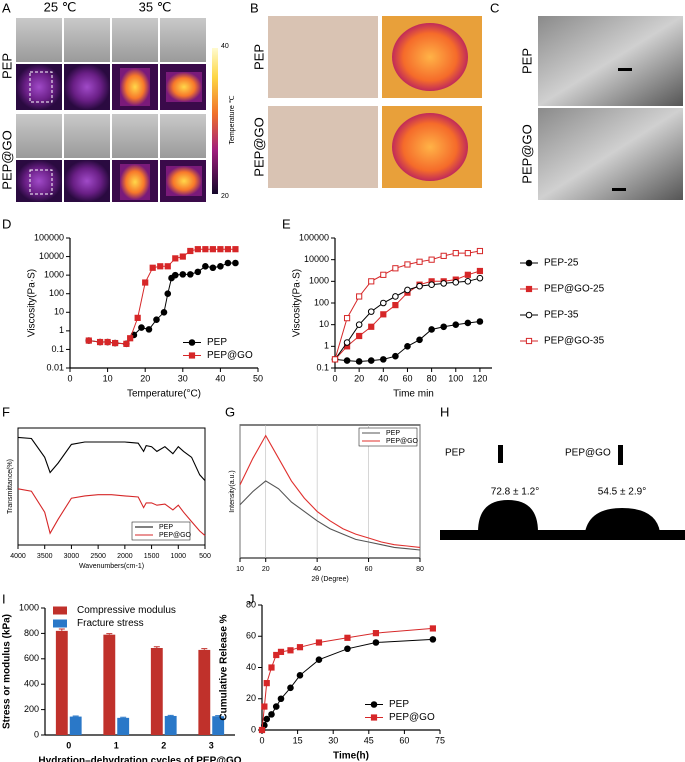 Image resolution: width=685 pixels, height=762 pixels. What do you see at coordinates (455, 453) in the screenshot?
I see `sample-label: PEP` at bounding box center [455, 453].